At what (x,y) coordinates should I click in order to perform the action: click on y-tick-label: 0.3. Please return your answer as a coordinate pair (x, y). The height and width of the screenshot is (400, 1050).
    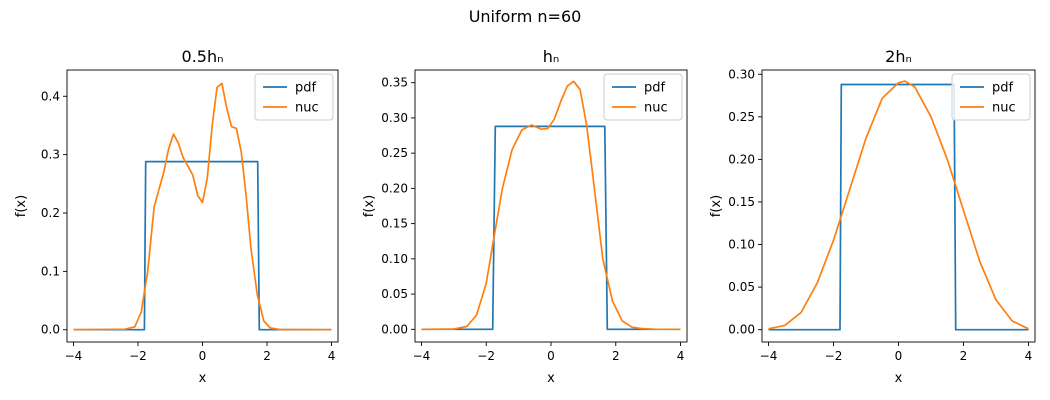
    Looking at the image, I should click on (50, 155).